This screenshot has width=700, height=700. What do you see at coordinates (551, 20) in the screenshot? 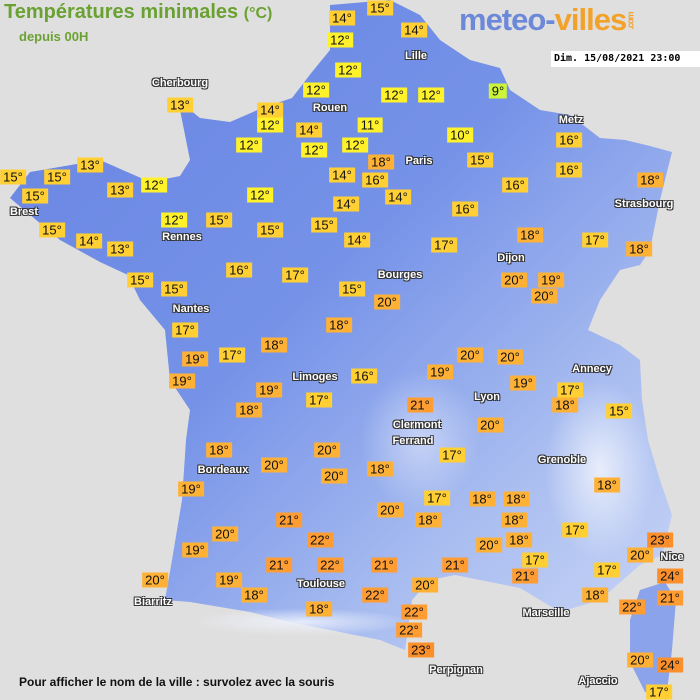
I see `meteo-villes-logo: meteo-villes.com` at bounding box center [551, 20].